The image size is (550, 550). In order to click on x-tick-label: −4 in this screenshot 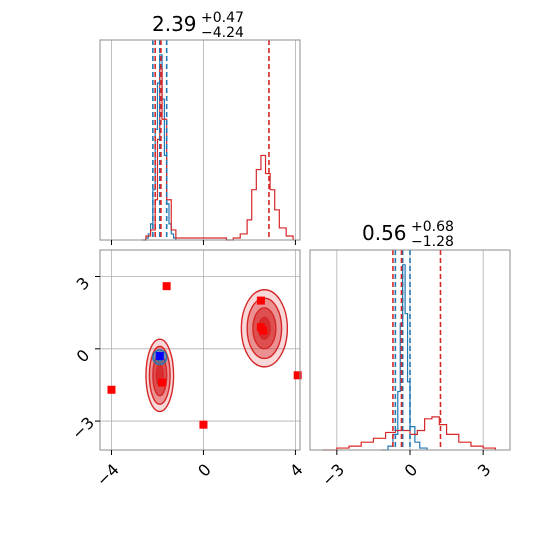, I will do `click(108, 475)`.